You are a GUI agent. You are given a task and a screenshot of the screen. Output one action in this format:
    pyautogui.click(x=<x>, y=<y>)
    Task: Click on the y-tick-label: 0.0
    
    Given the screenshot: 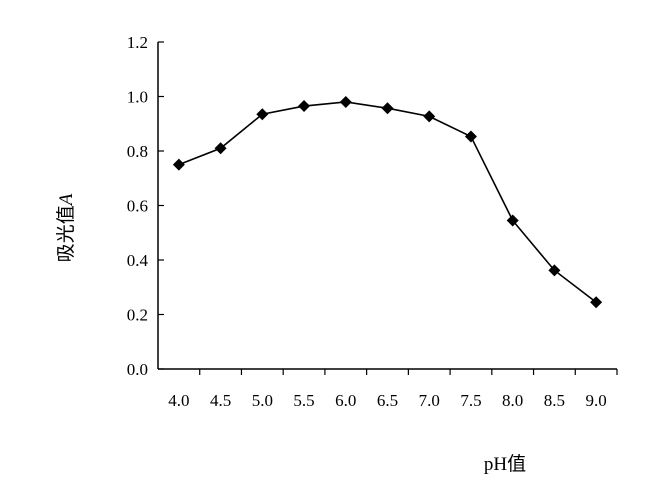 What is the action you would take?
    pyautogui.click(x=137, y=369)
    